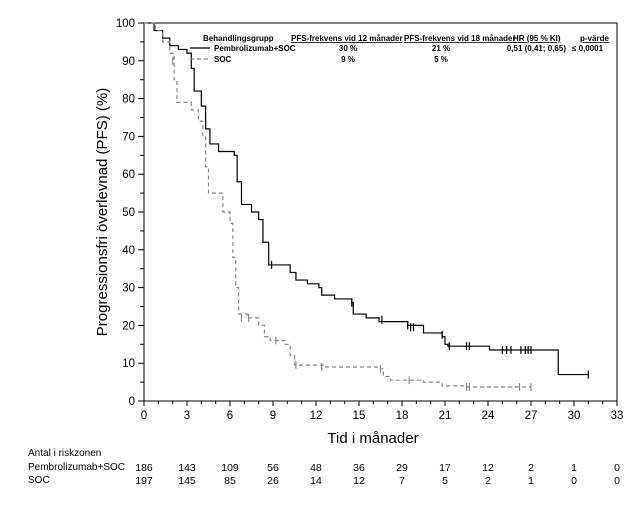  What do you see at coordinates (359, 416) in the screenshot?
I see `x-tick-label: 15` at bounding box center [359, 416].